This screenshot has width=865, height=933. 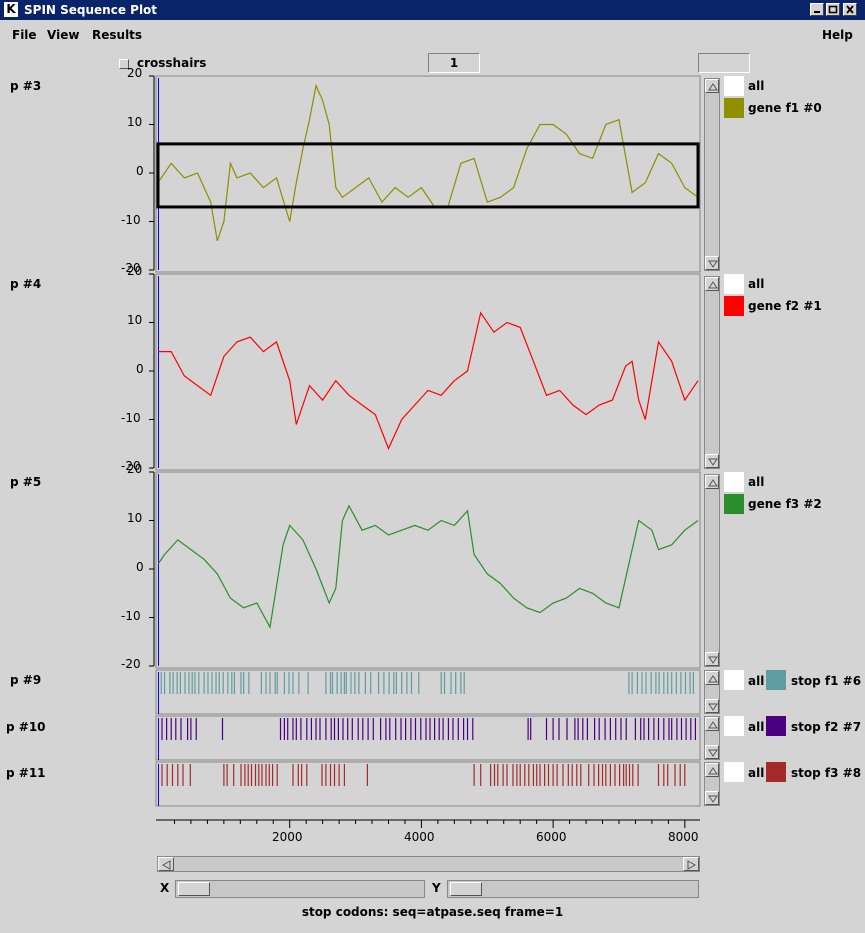 What do you see at coordinates (428, 864) in the screenshot?
I see `horizontal-scrollbar` at bounding box center [428, 864].